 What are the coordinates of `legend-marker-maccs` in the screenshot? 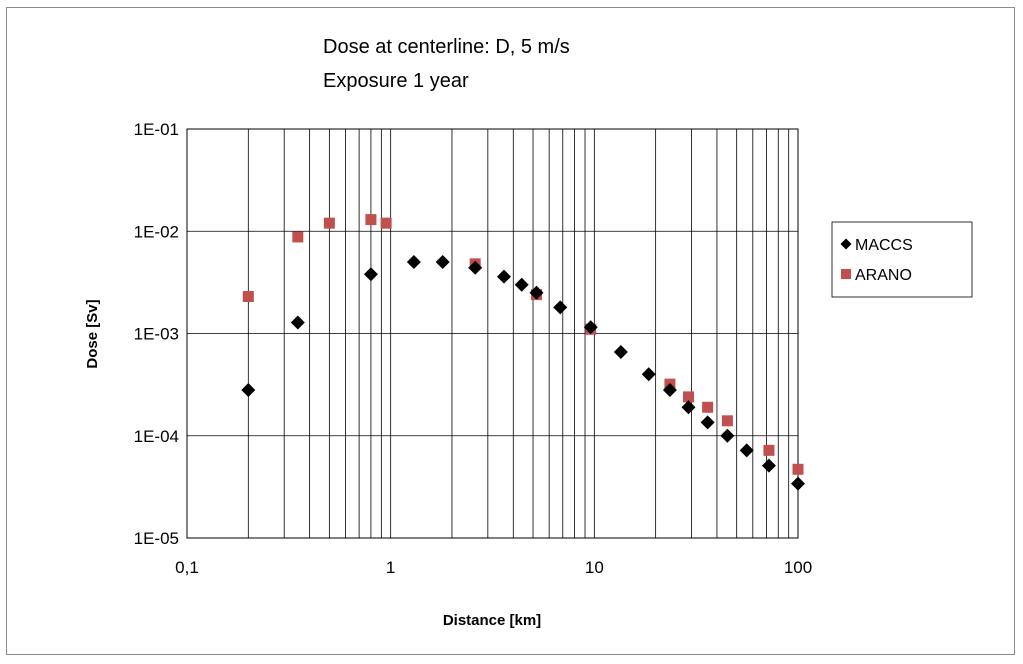 It's located at (846, 244).